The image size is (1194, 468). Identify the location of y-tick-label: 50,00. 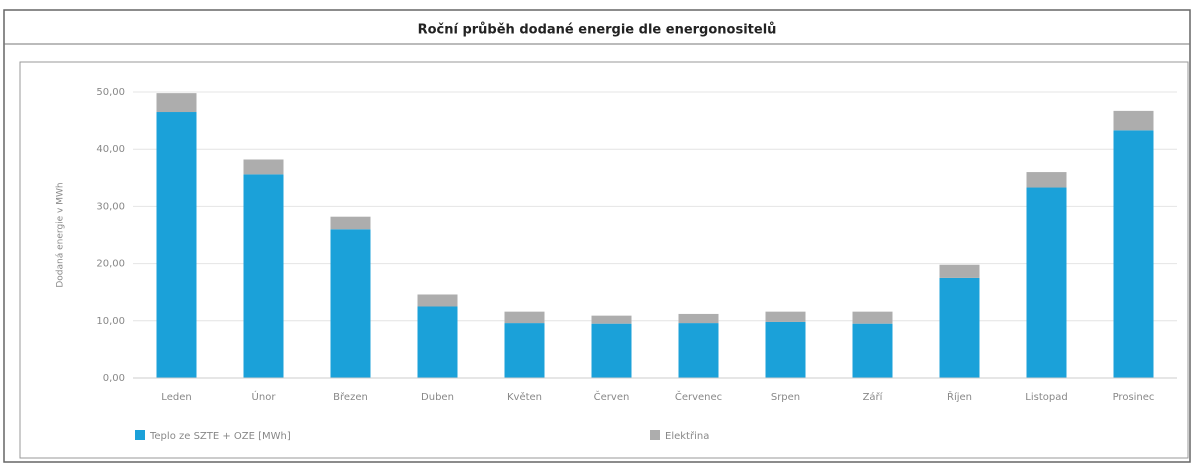
(110, 92).